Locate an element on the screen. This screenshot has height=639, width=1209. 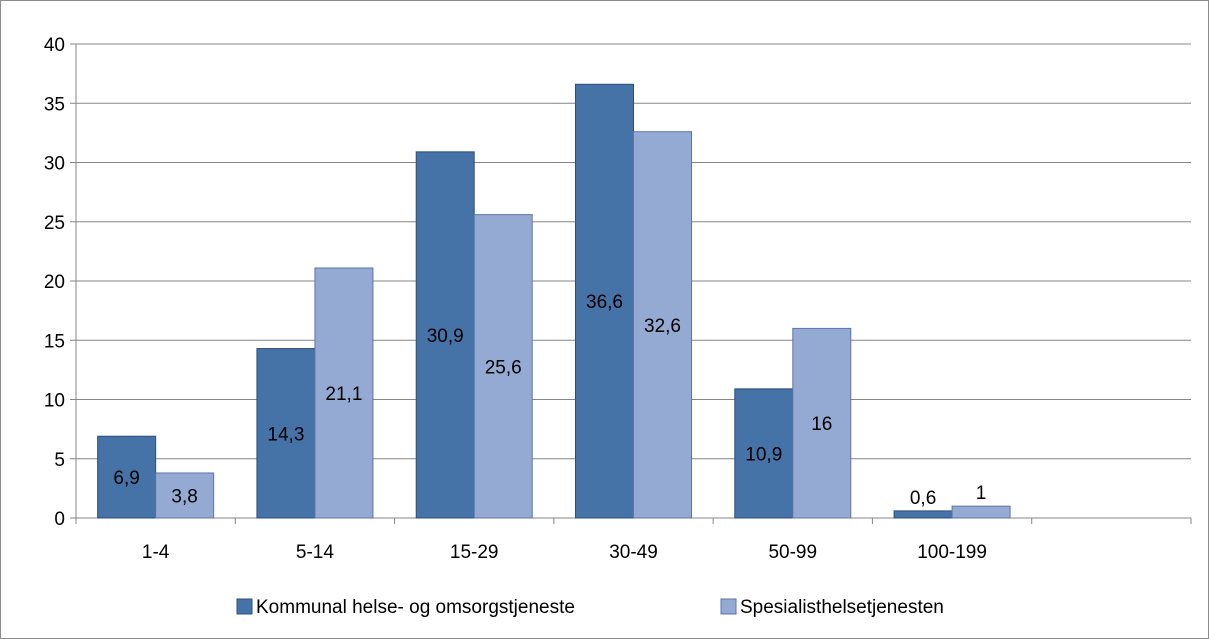
y-tick-label: 5 is located at coordinates (59, 460).